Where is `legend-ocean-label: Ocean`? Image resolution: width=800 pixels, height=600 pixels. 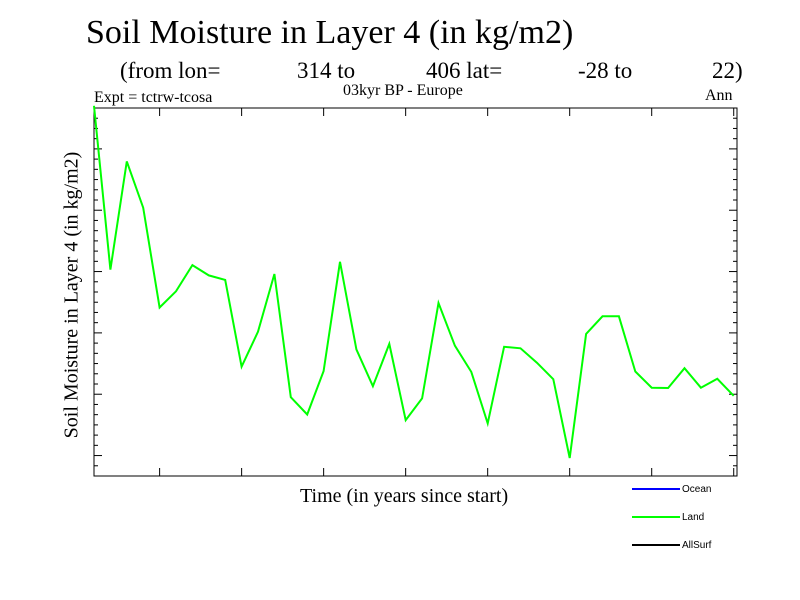 legend-ocean-label: Ocean is located at coordinates (697, 489).